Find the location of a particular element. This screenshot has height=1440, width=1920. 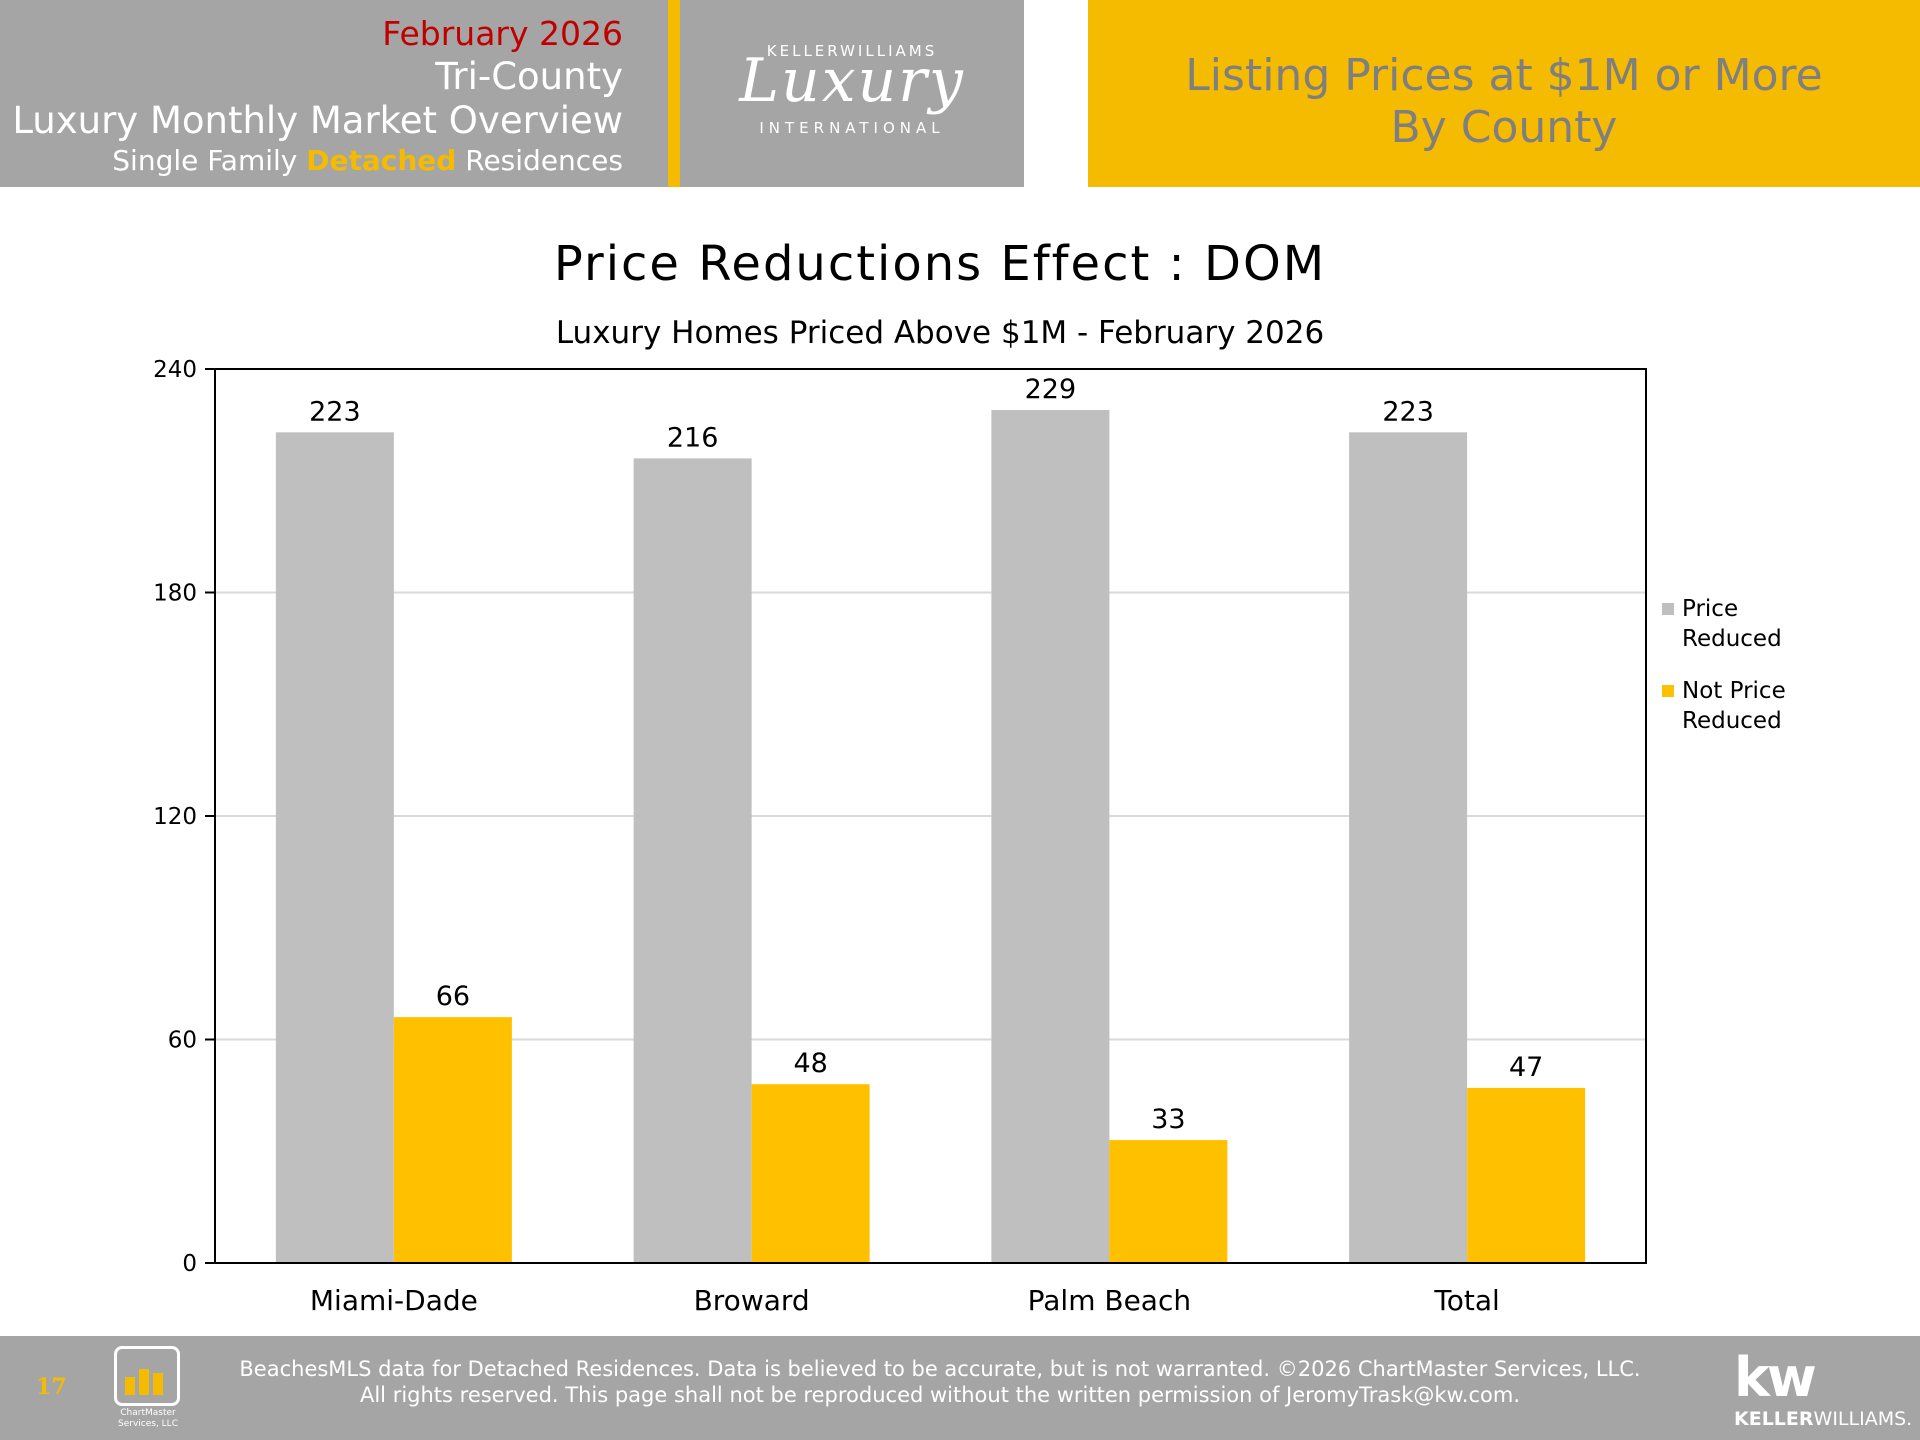

y-tick-label: 180 is located at coordinates (175, 594).